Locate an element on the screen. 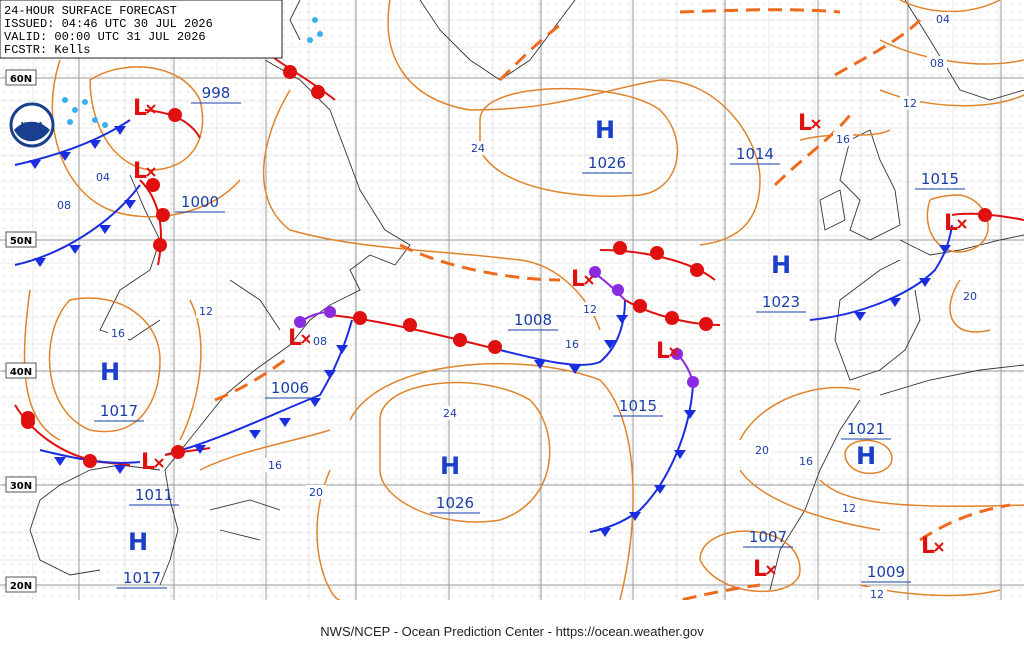 Image resolution: width=1024 pixels, height=652 pixels. high-pressure: 1026 is located at coordinates (607, 163).